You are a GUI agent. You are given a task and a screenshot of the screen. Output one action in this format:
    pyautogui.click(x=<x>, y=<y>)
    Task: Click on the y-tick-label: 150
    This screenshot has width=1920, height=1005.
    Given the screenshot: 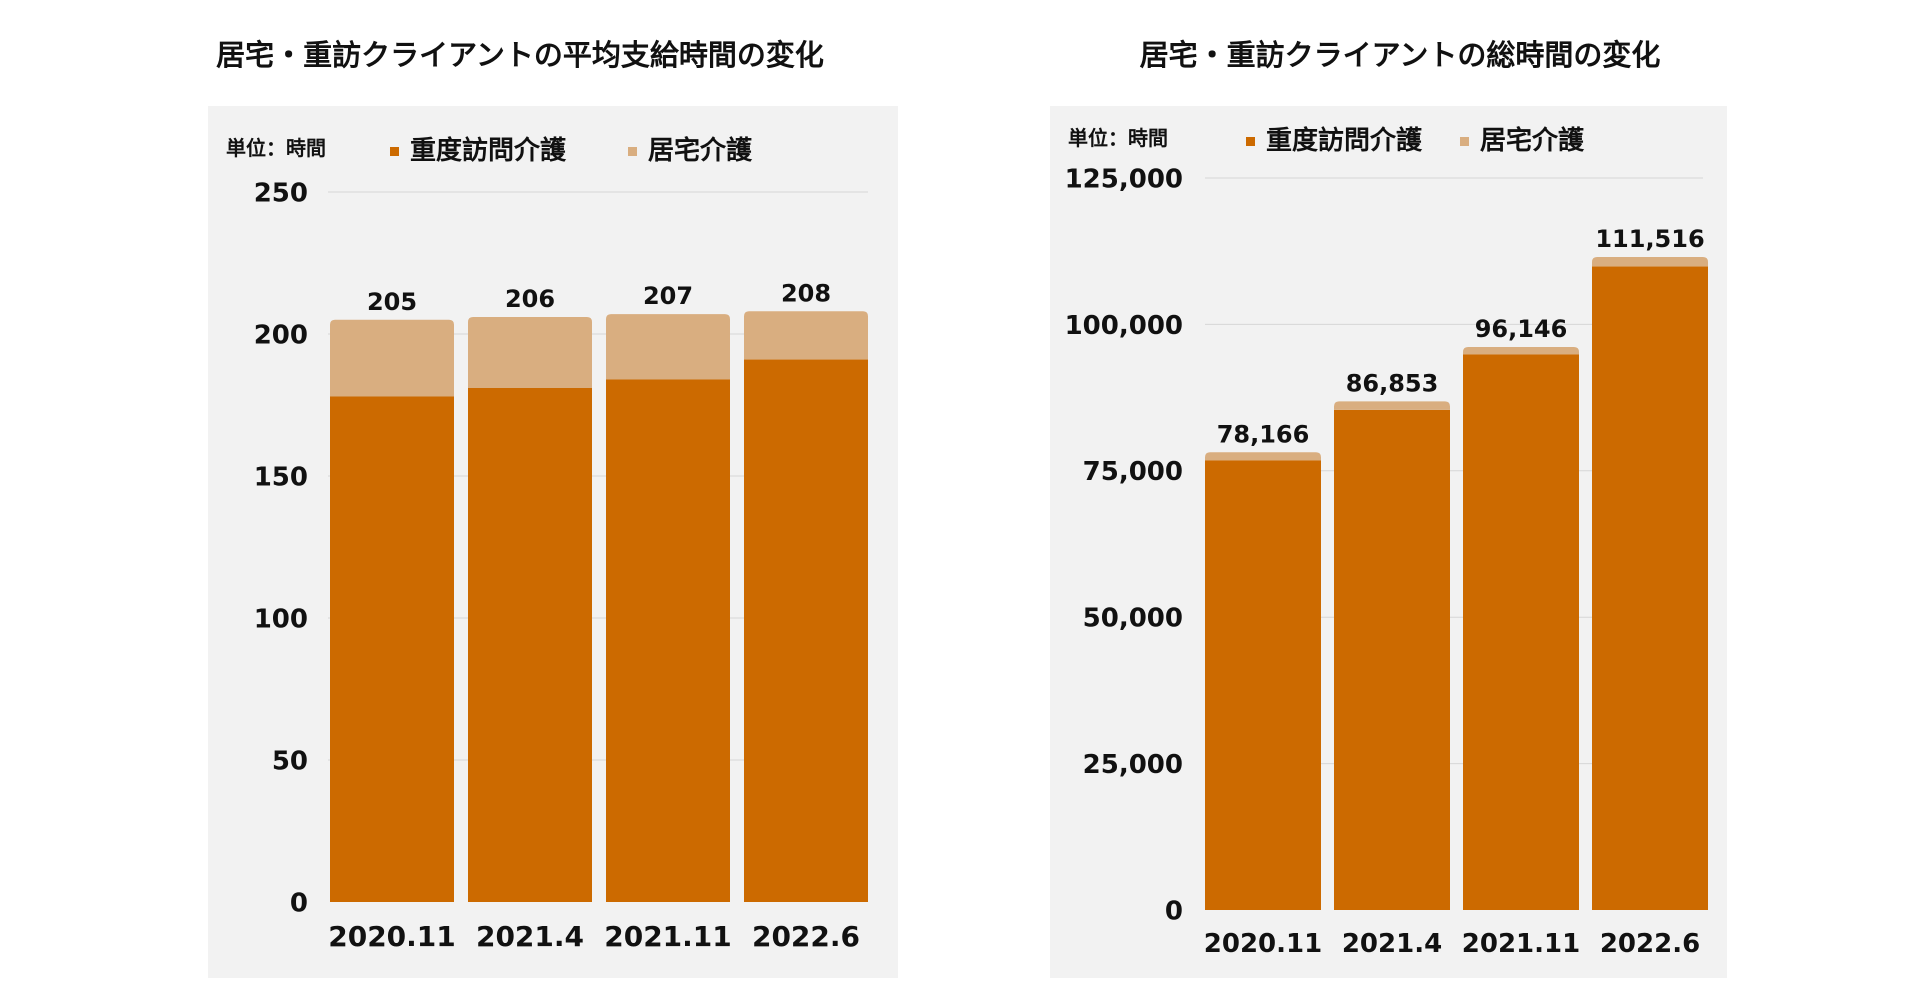 What is the action you would take?
    pyautogui.click(x=281, y=477)
    